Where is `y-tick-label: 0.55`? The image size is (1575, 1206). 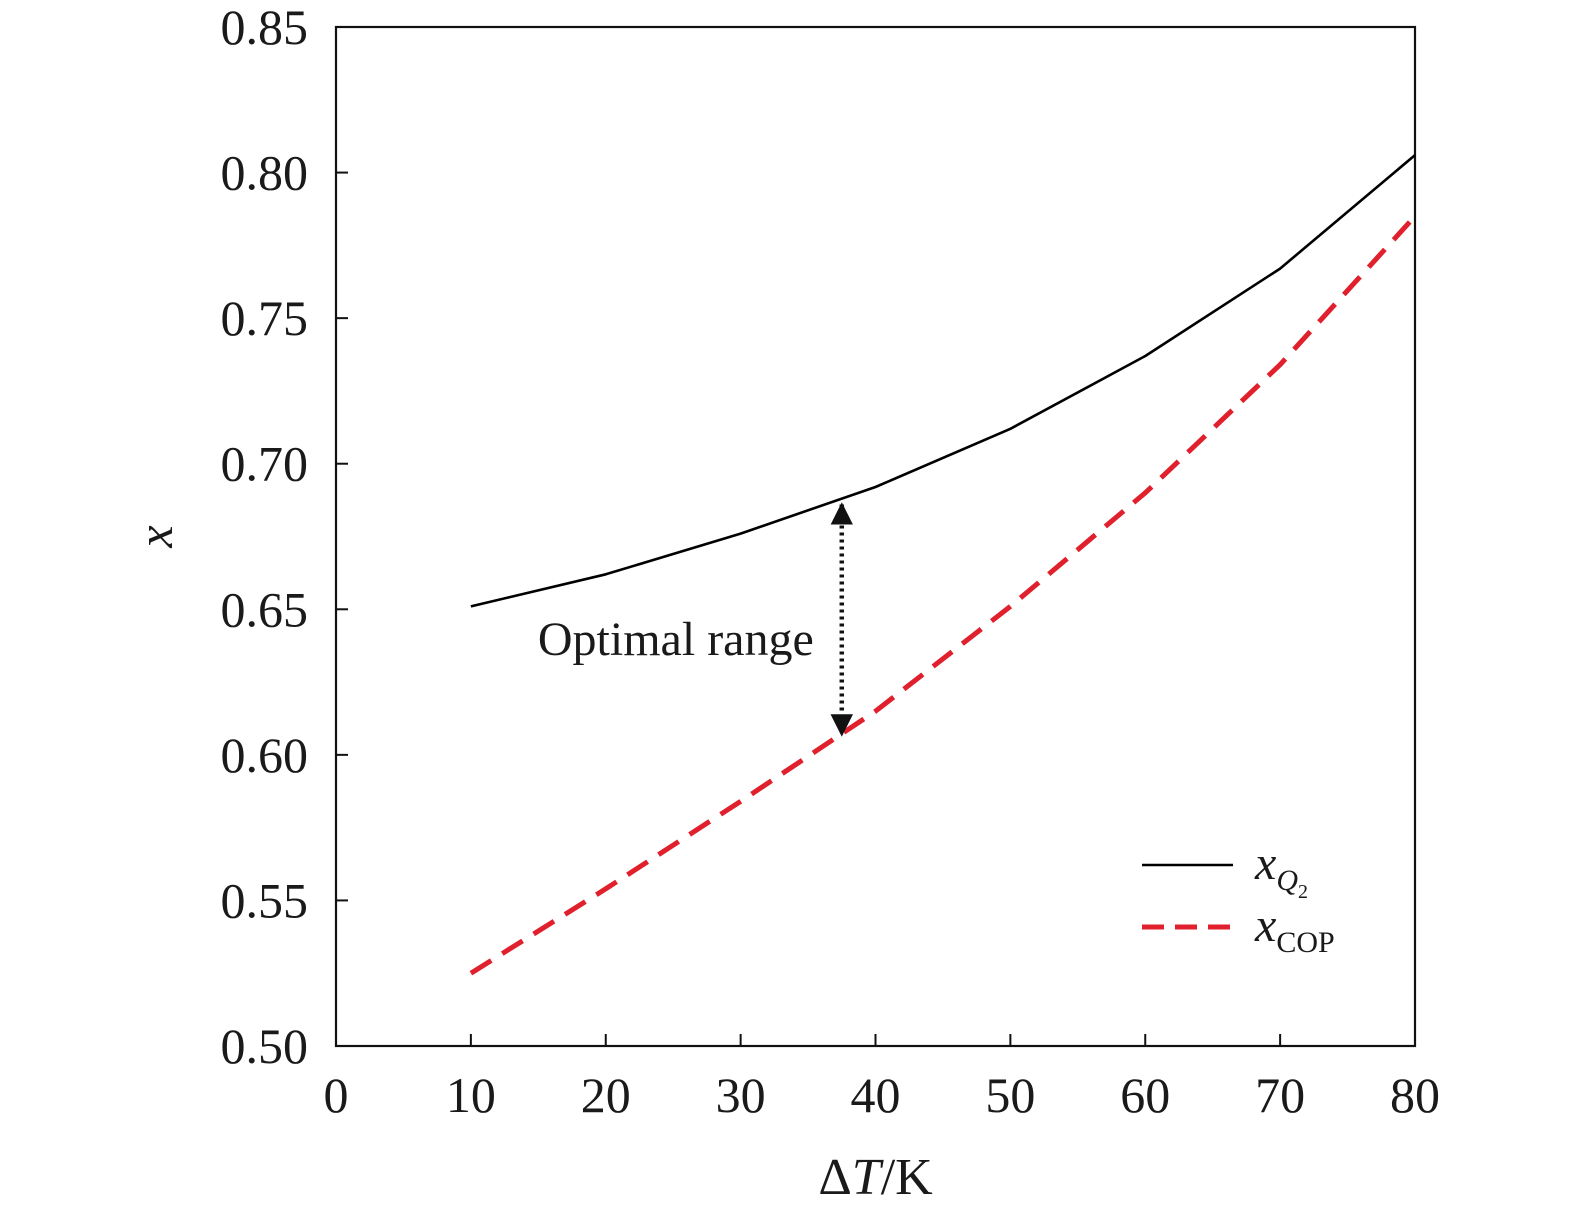 y-tick-label: 0.55 is located at coordinates (265, 900).